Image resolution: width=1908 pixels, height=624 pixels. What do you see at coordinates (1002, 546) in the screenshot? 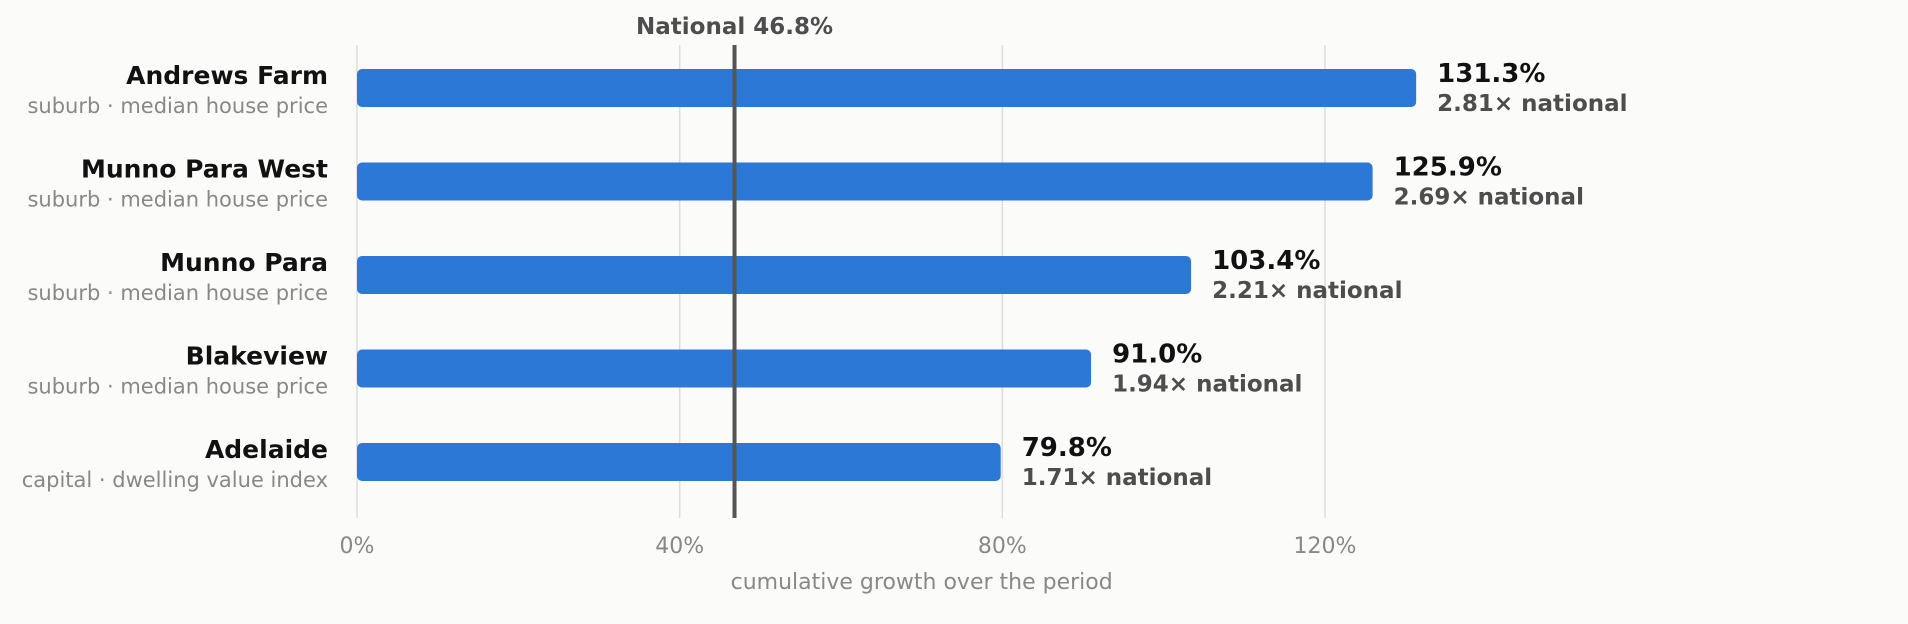
I see `x-tick-label: 80%` at bounding box center [1002, 546].